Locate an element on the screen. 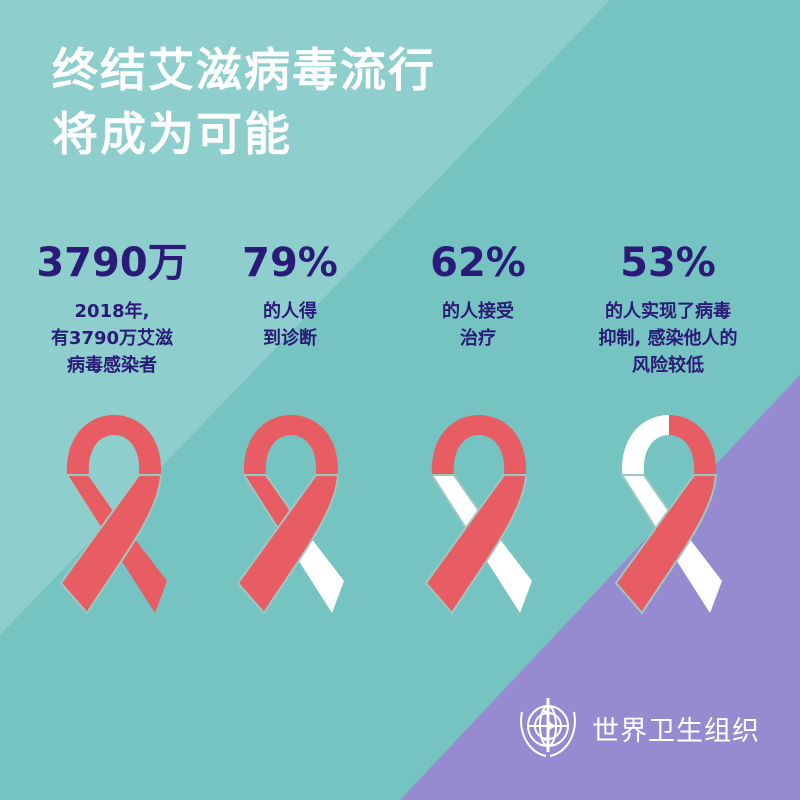  desc-line: 有3790万艾滋 is located at coordinates (112, 338).